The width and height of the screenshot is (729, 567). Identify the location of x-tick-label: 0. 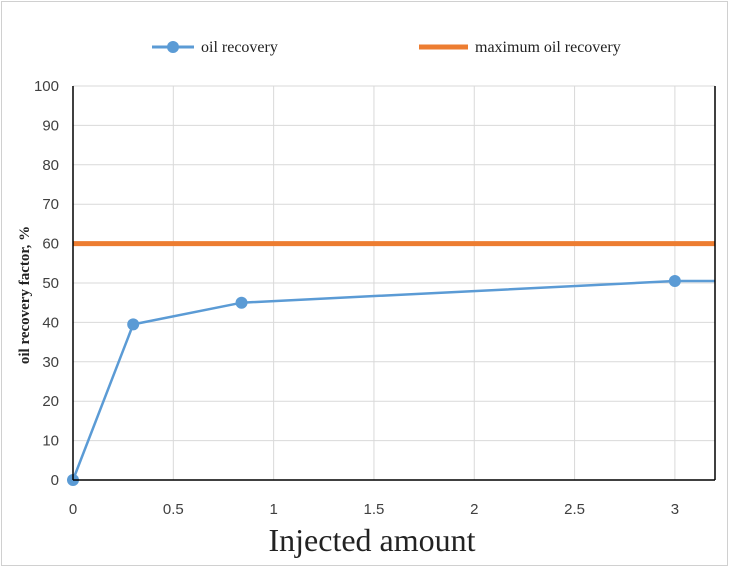
(73, 509).